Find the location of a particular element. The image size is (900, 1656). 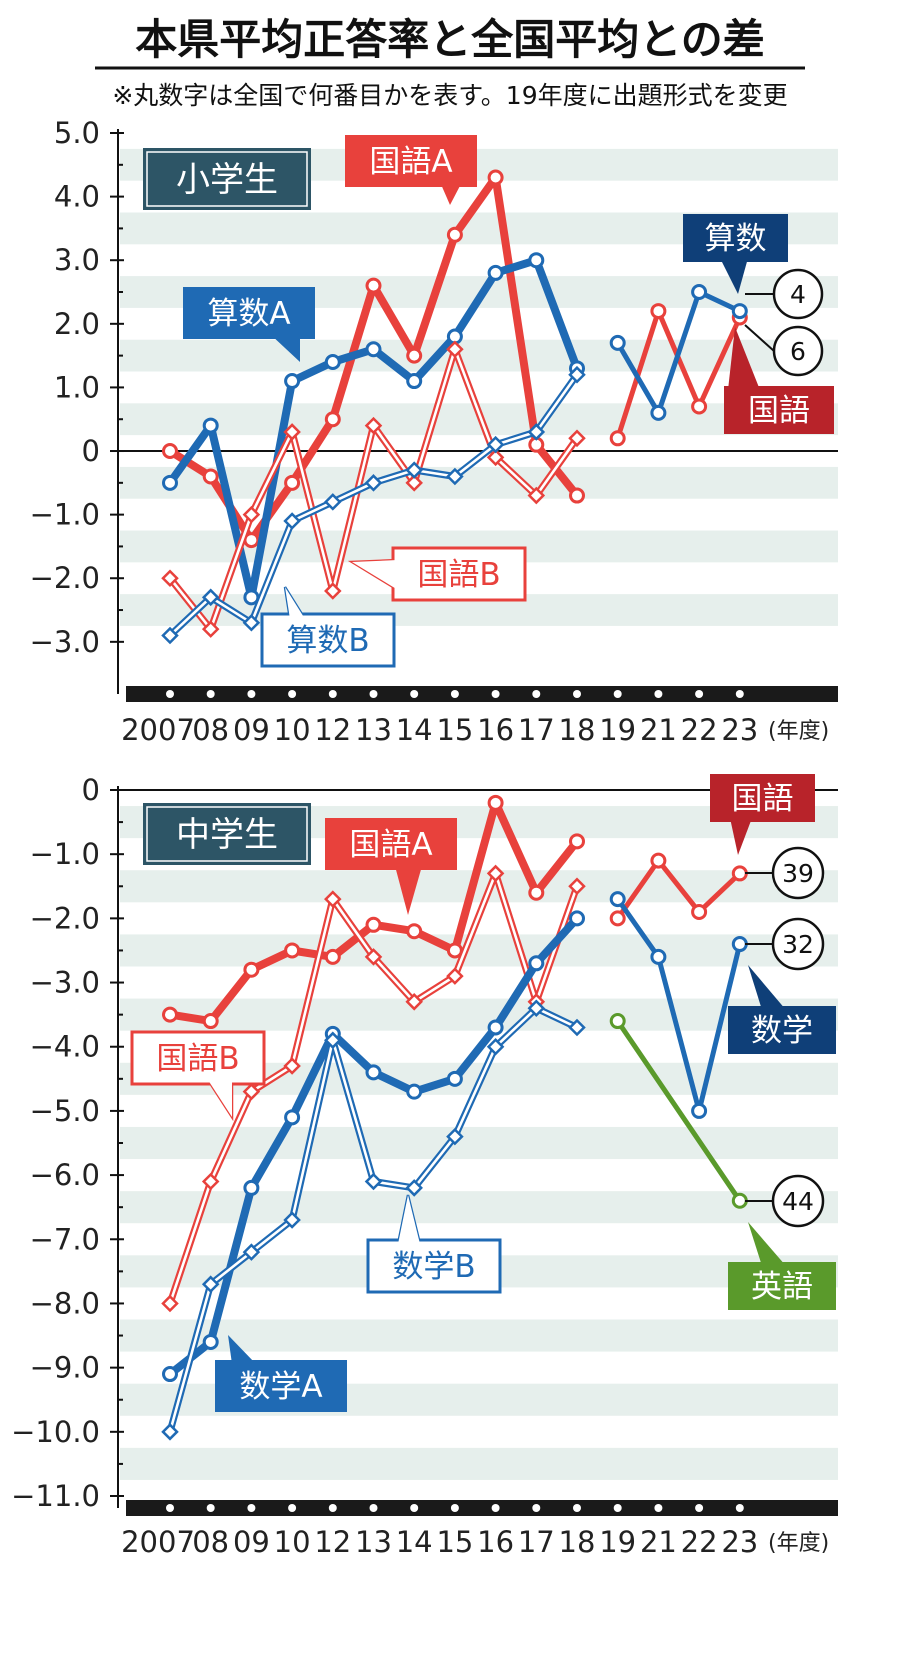

panel-label-frame is located at coordinates (227, 179).